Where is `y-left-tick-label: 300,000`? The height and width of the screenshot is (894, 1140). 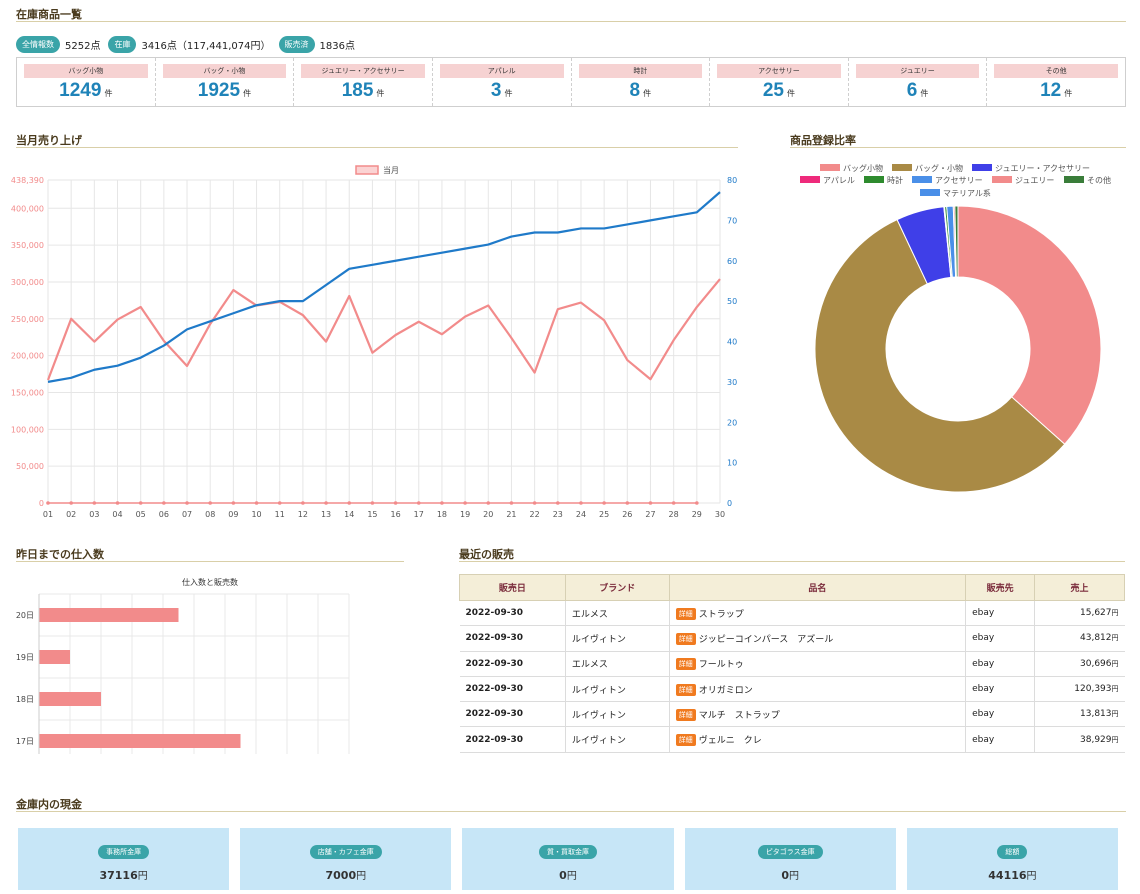
y-left-tick-label: 300,000 is located at coordinates (27, 282).